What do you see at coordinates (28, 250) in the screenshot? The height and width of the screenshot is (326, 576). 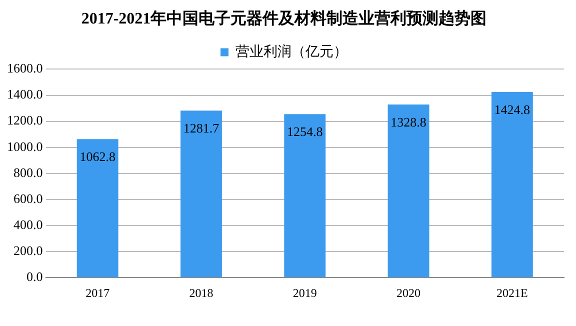 I see `y-tick-label: 200.0` at bounding box center [28, 250].